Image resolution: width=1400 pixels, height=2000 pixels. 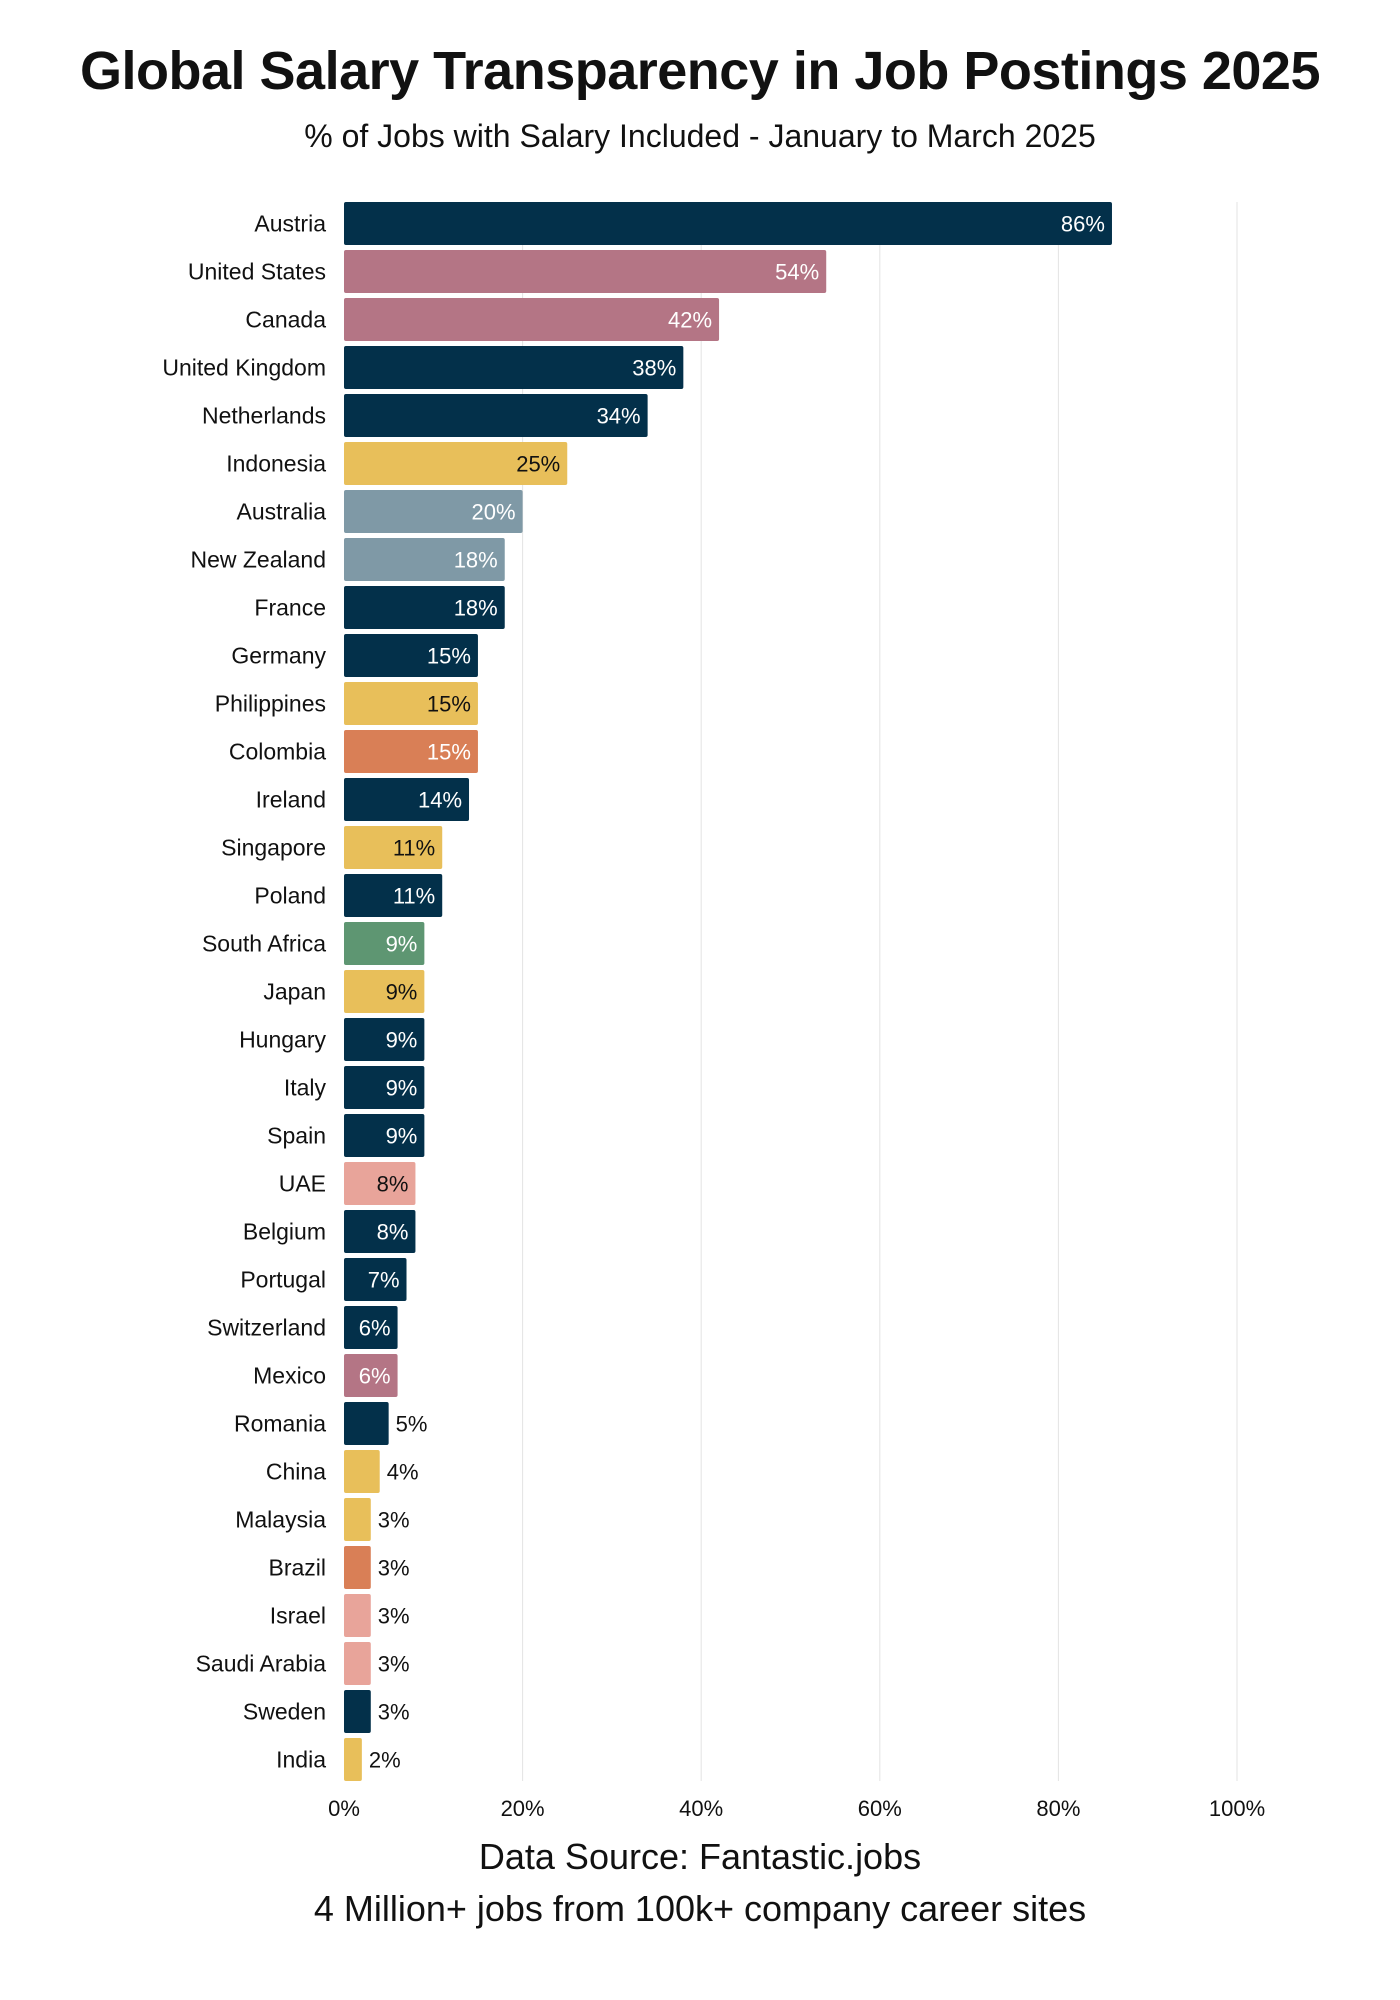 I want to click on category-label: China, so click(x=296, y=1472).